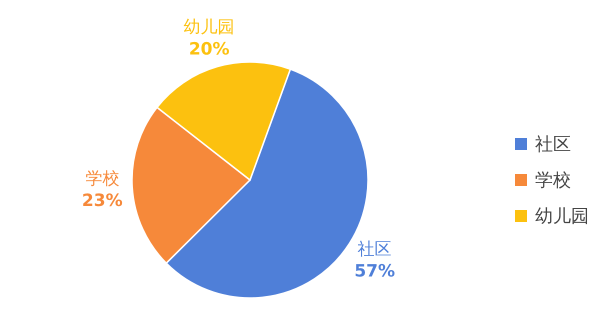  I want to click on legend-label: 社区, so click(553, 144).